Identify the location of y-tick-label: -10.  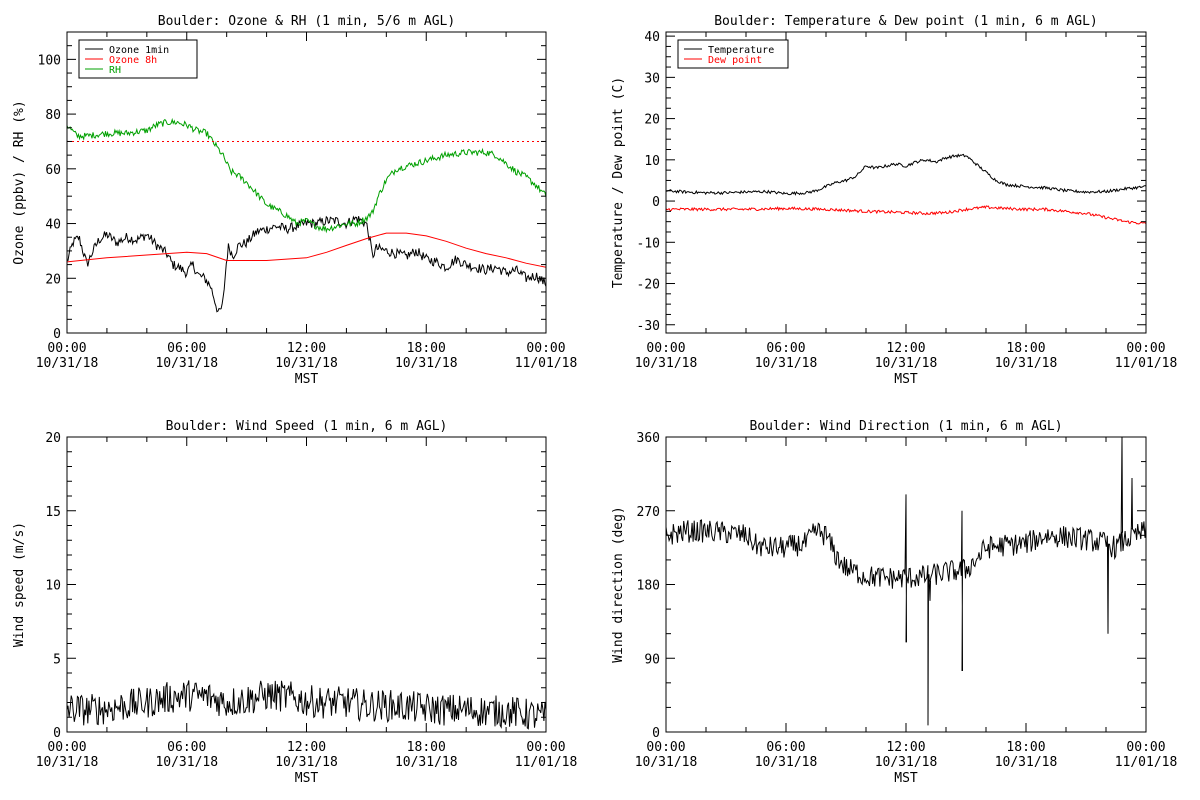
(648, 243).